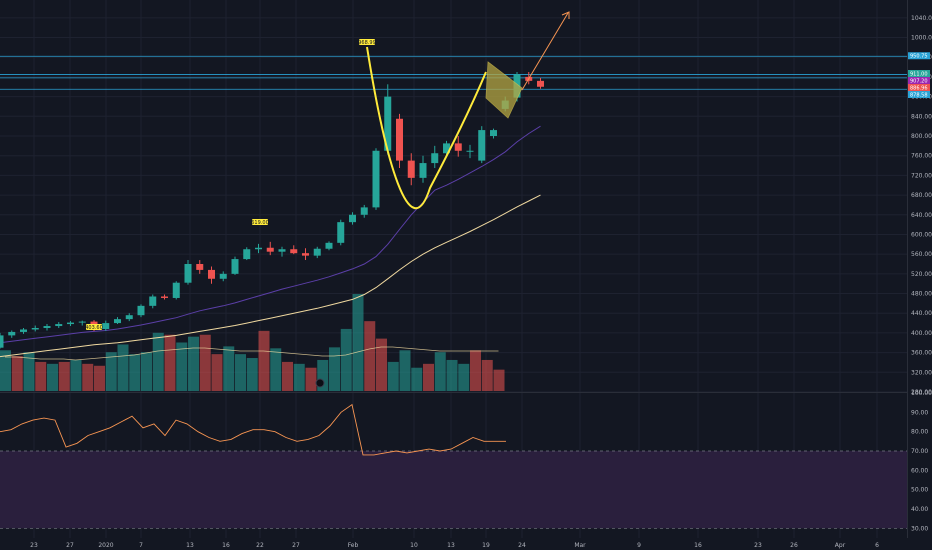 This screenshot has height=550, width=932. What do you see at coordinates (320, 383) in the screenshot?
I see `event-marker-icon` at bounding box center [320, 383].